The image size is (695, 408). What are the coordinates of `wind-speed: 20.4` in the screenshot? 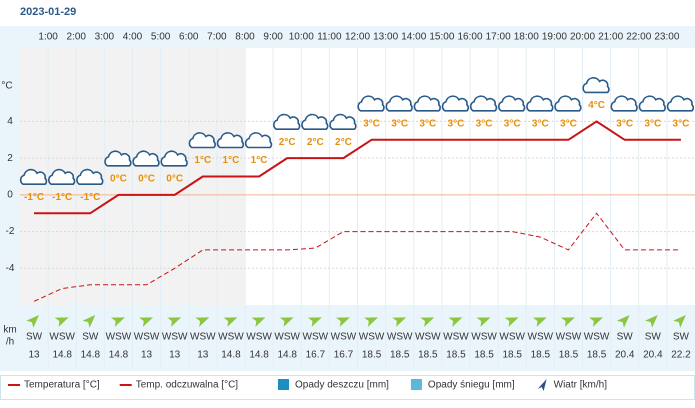 It's located at (625, 355).